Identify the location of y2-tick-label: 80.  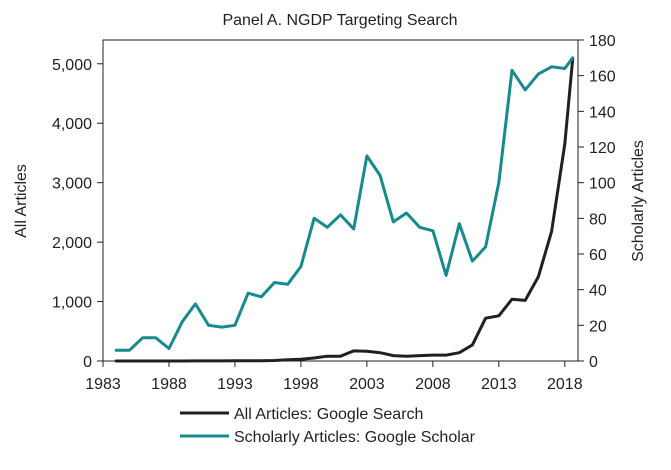
(598, 219).